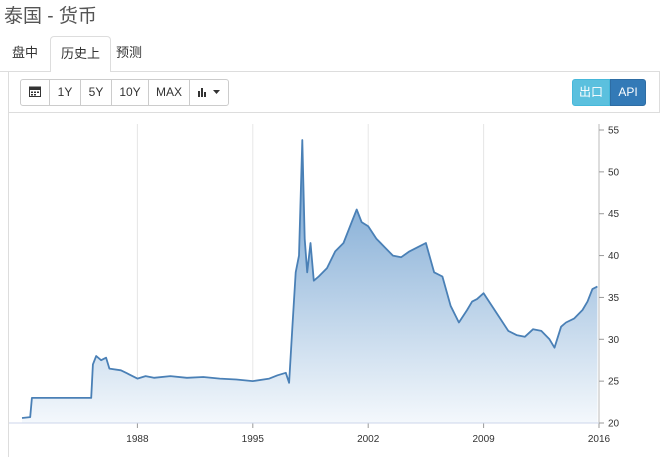  Describe the element at coordinates (253, 439) in the screenshot. I see `x-tick-label: 1995` at that location.